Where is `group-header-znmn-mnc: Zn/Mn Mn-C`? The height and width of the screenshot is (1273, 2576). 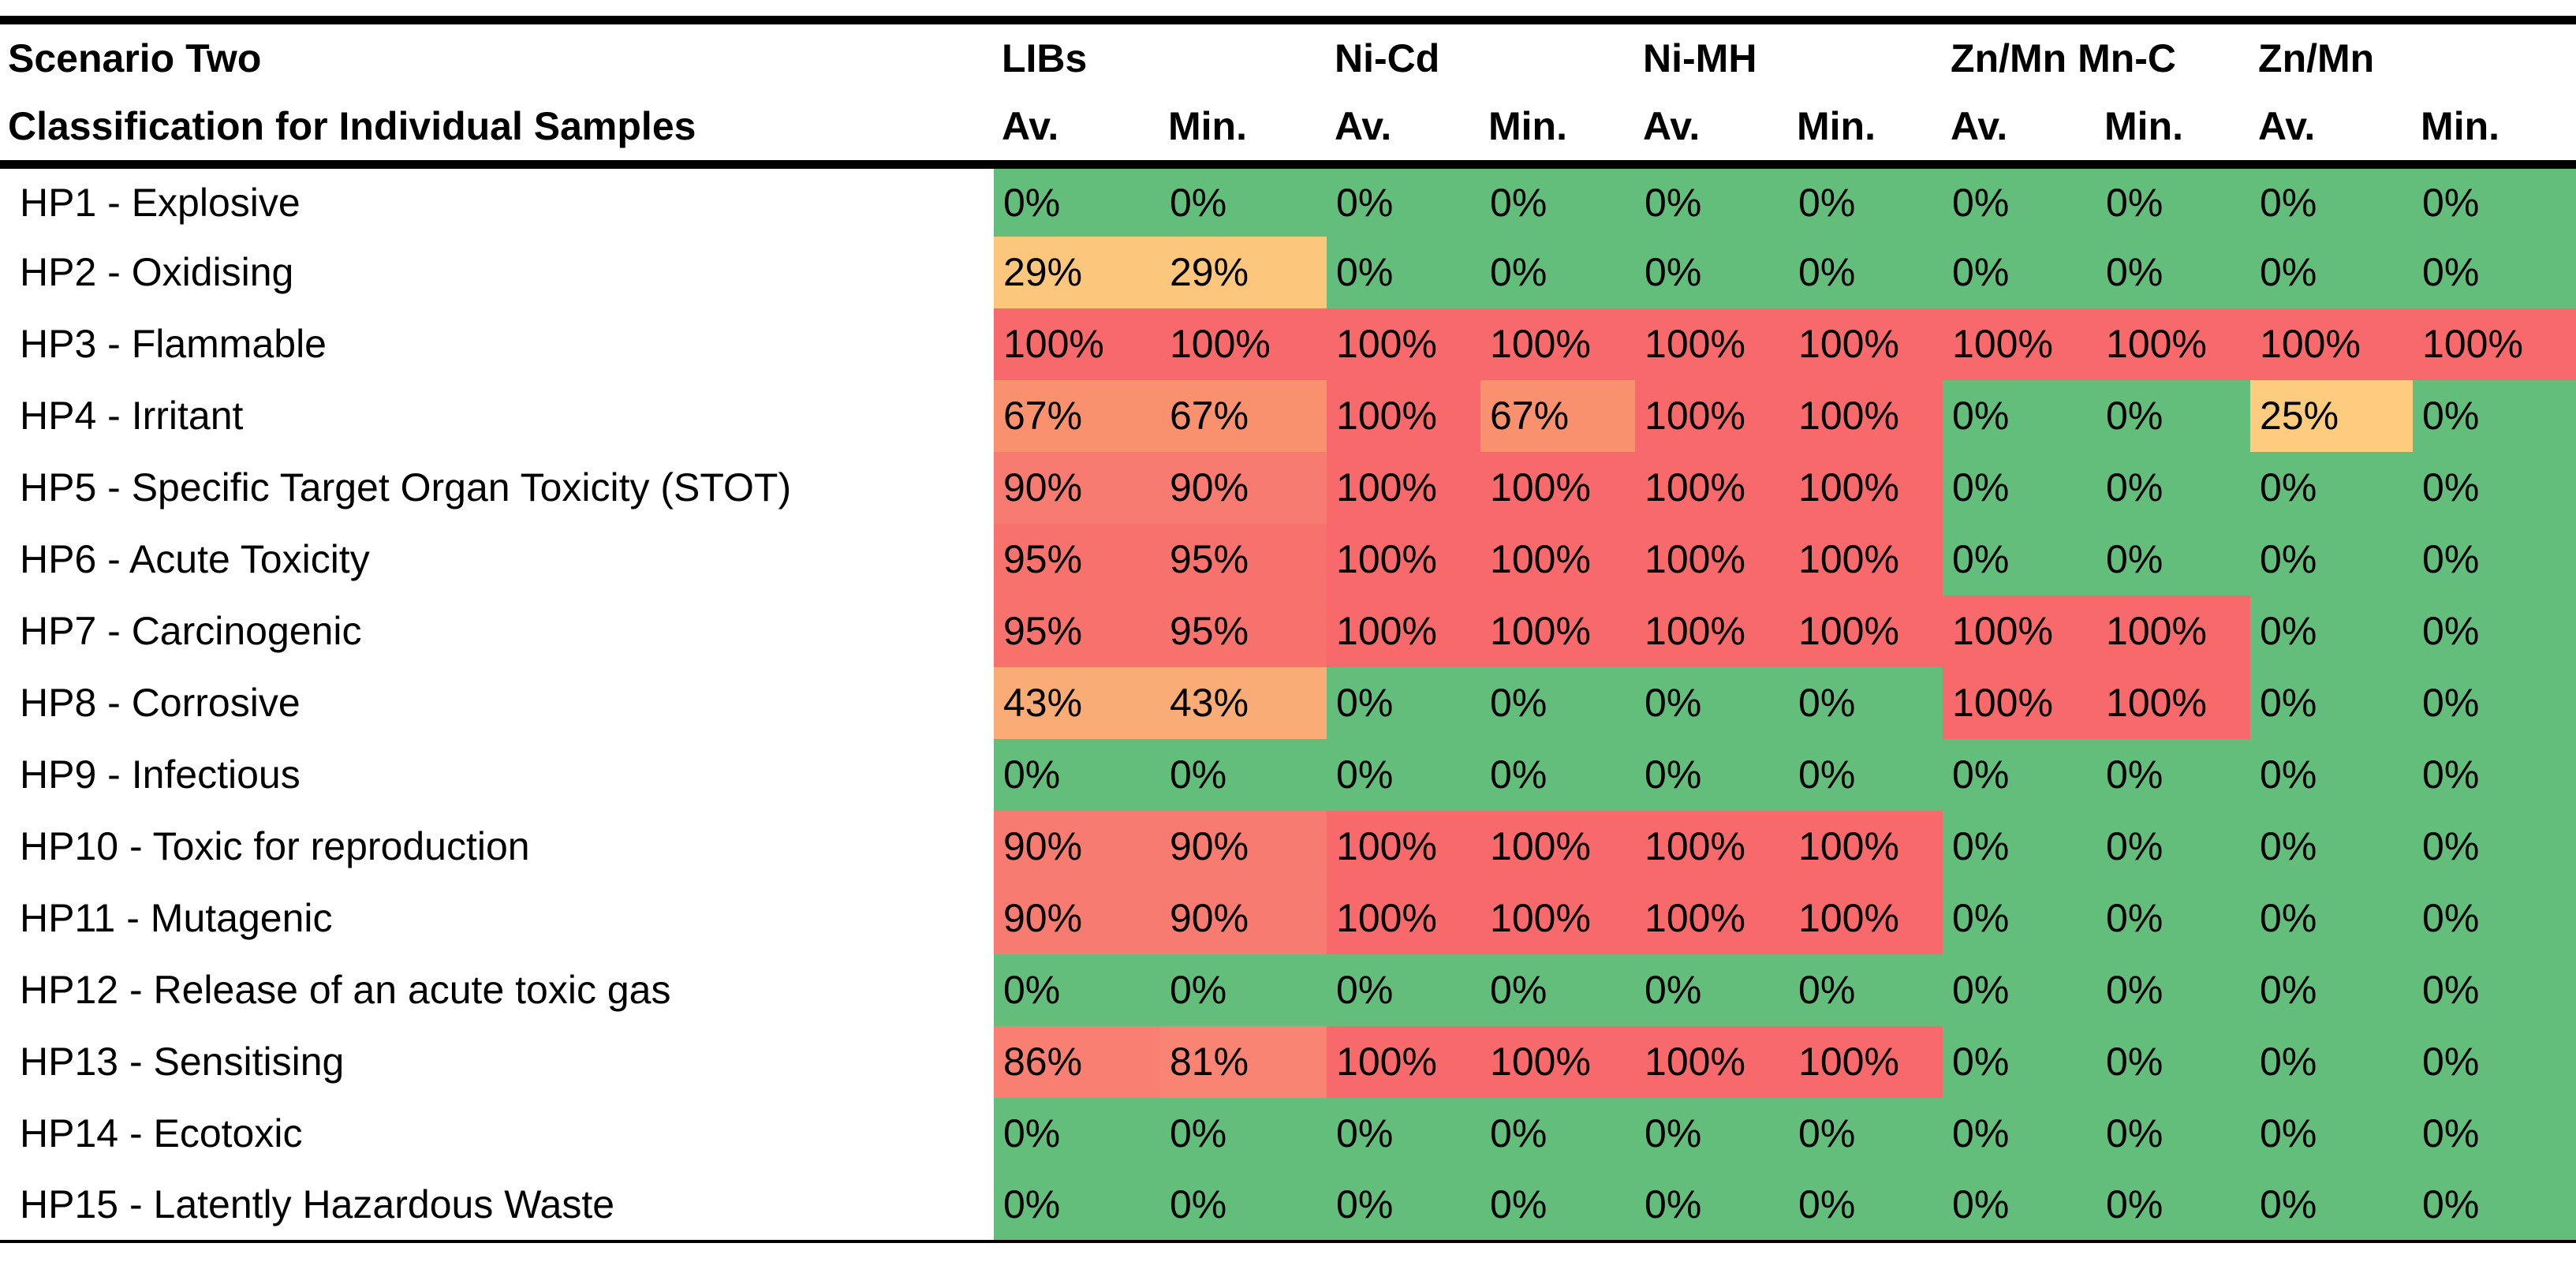
group-header-znmn-mnc: Zn/Mn Mn-C is located at coordinates (2064, 58).